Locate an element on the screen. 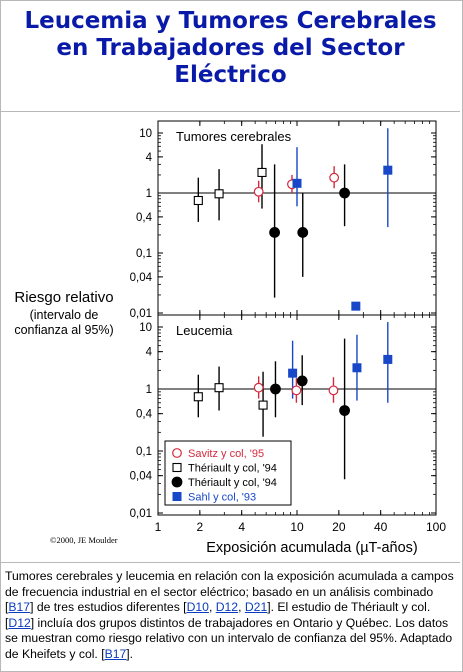 The image size is (463, 672). legend-marker-theriault_open is located at coordinates (177, 467).